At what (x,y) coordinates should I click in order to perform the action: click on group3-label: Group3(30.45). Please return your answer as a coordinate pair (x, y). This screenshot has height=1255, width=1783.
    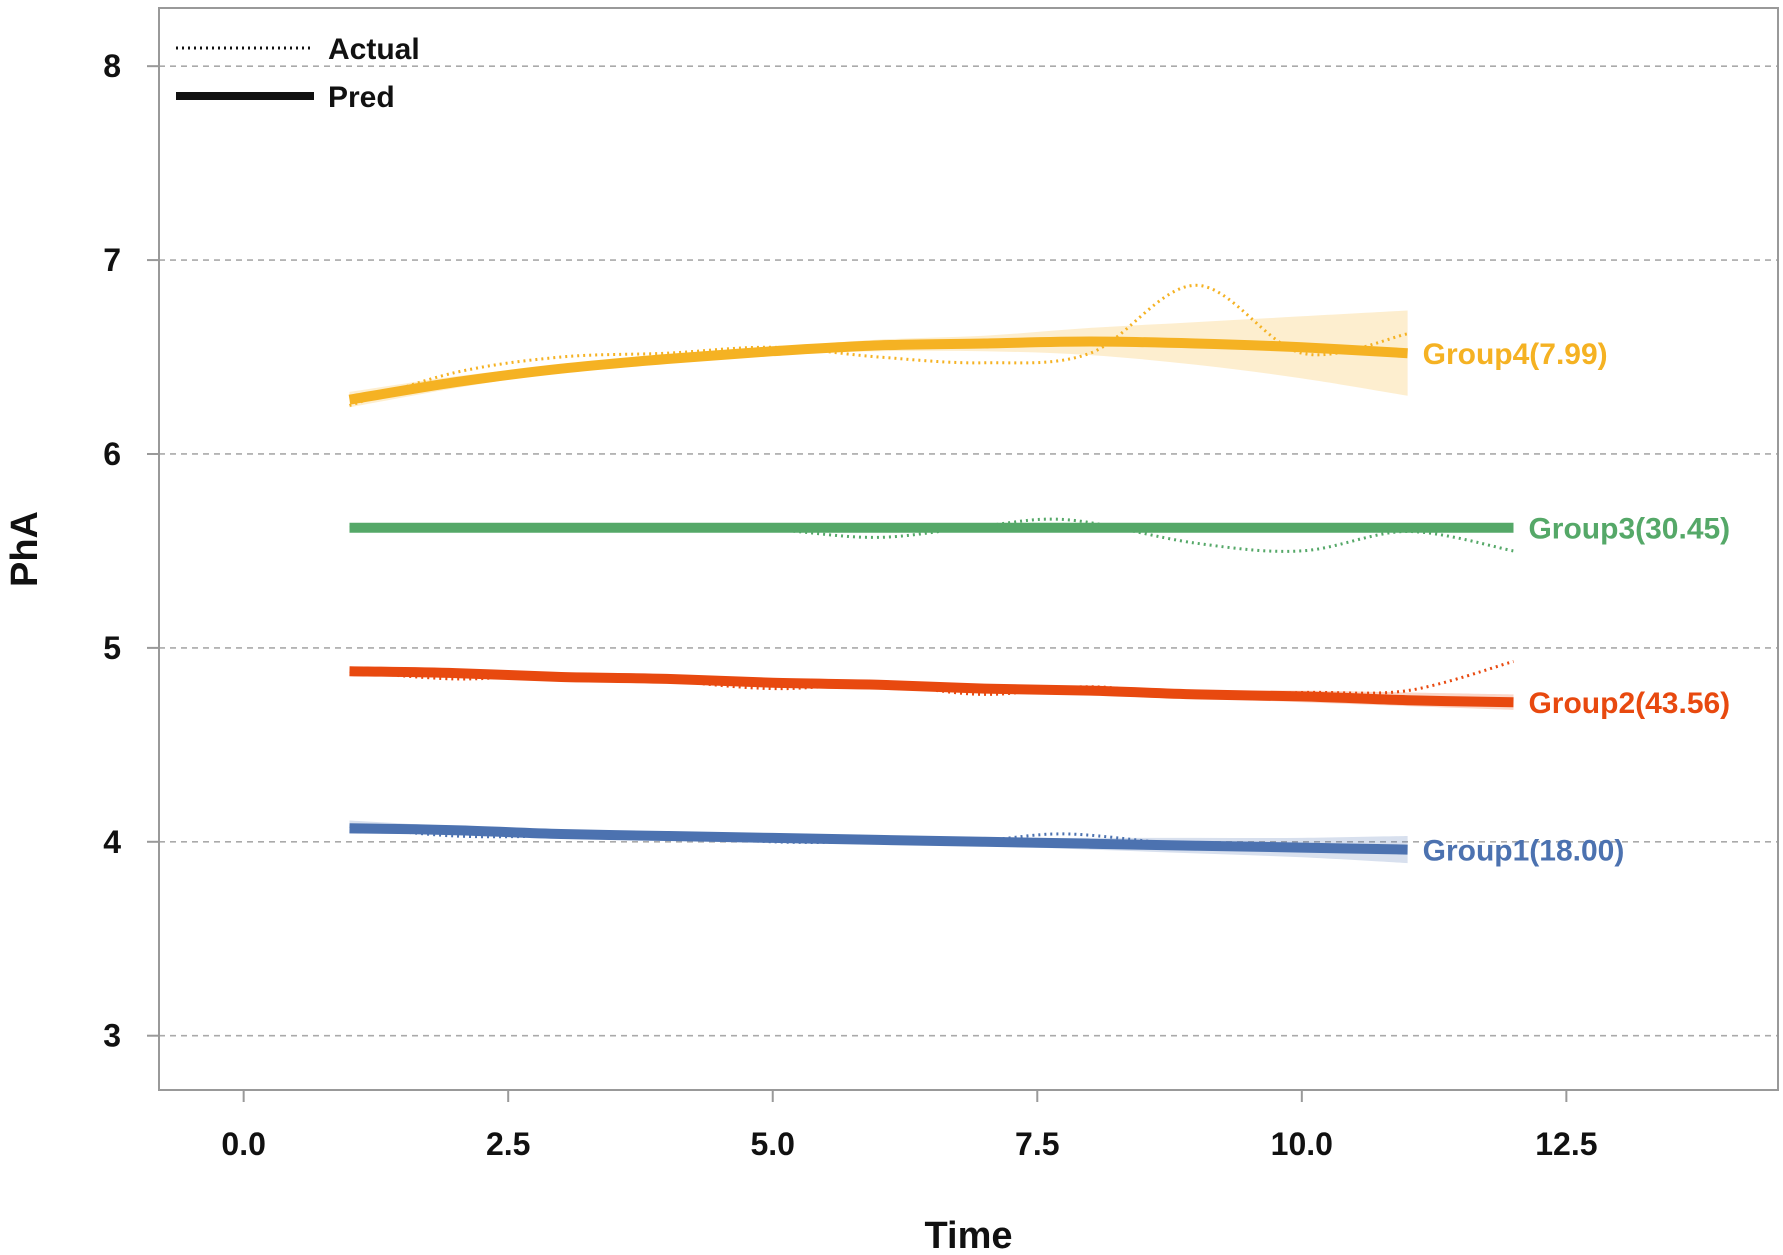
    Looking at the image, I should click on (1629, 529).